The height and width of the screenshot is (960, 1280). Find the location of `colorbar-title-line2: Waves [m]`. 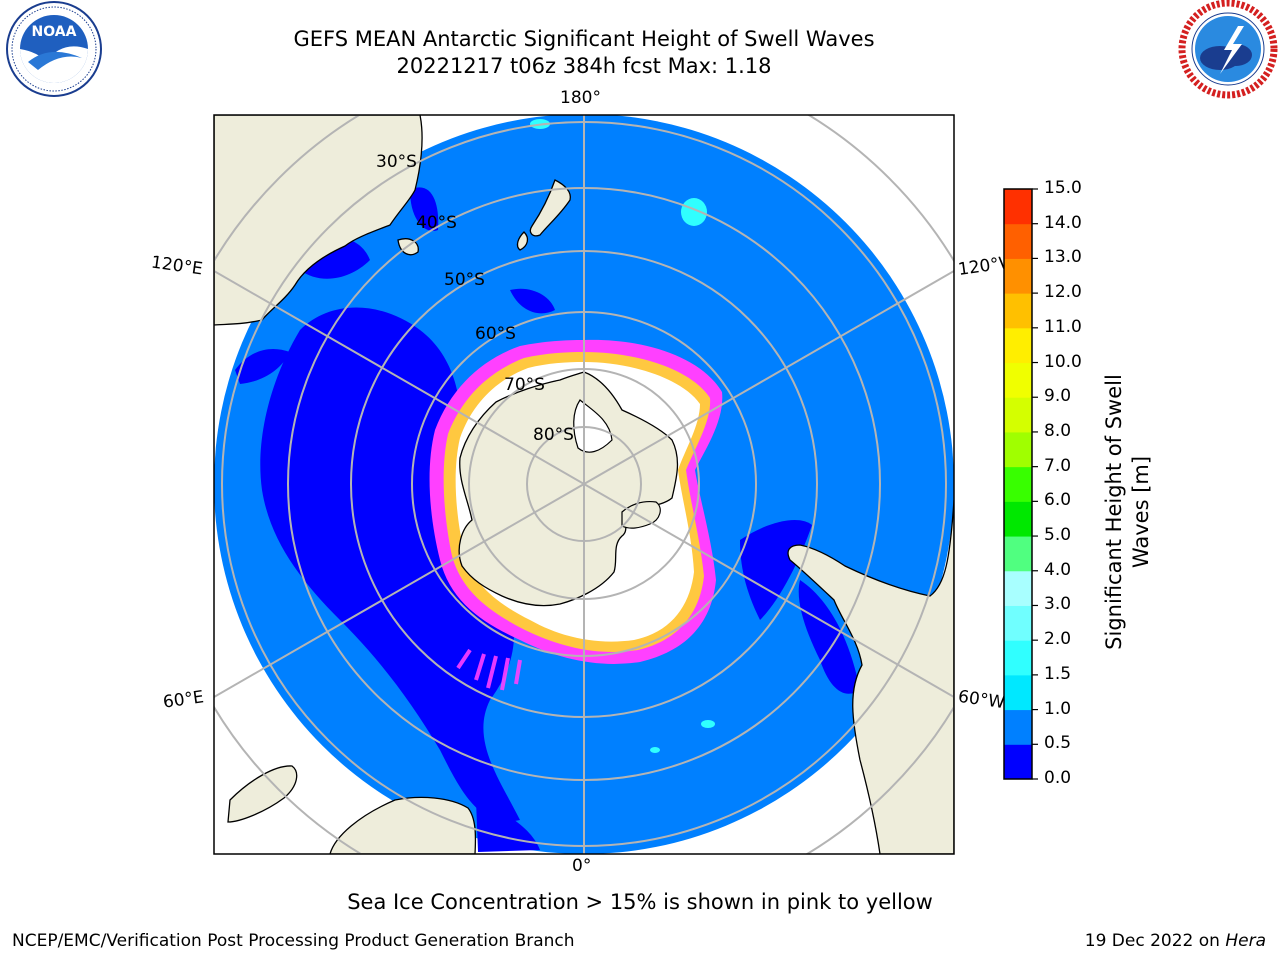

colorbar-title-line2: Waves [m] is located at coordinates (1141, 512).